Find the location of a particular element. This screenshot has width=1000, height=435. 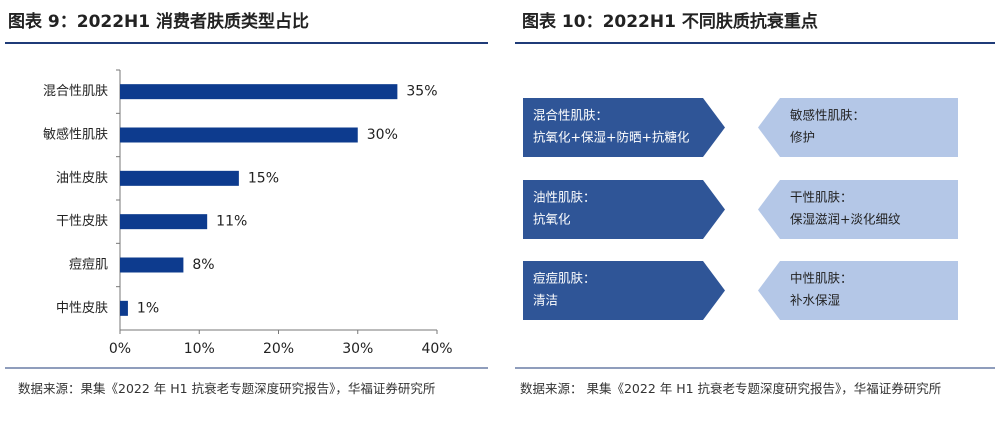

y-tick-label: 中性皮肤 is located at coordinates (82, 308).